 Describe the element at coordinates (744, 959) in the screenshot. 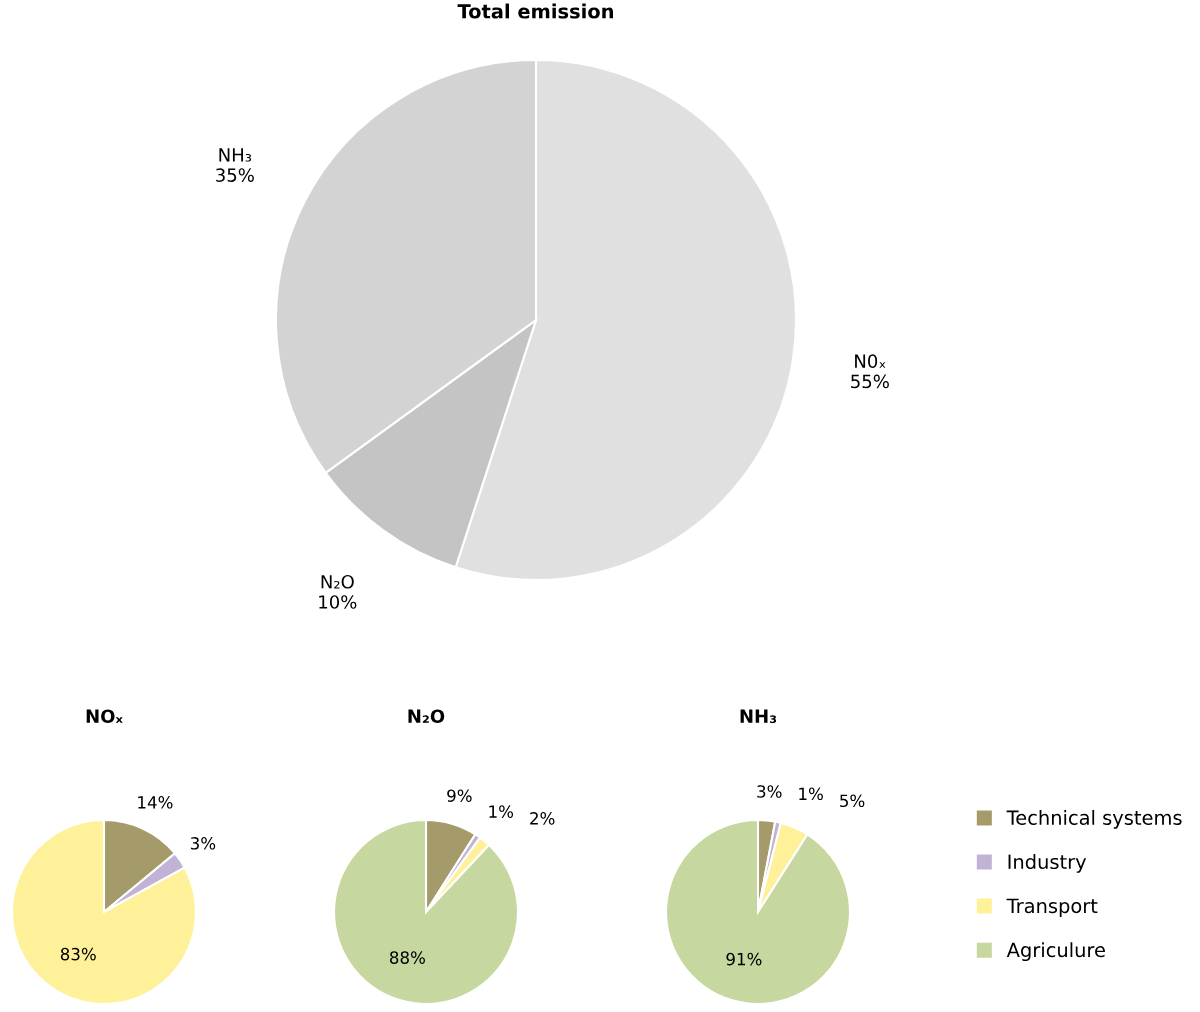

I see `data-label: 91%` at that location.